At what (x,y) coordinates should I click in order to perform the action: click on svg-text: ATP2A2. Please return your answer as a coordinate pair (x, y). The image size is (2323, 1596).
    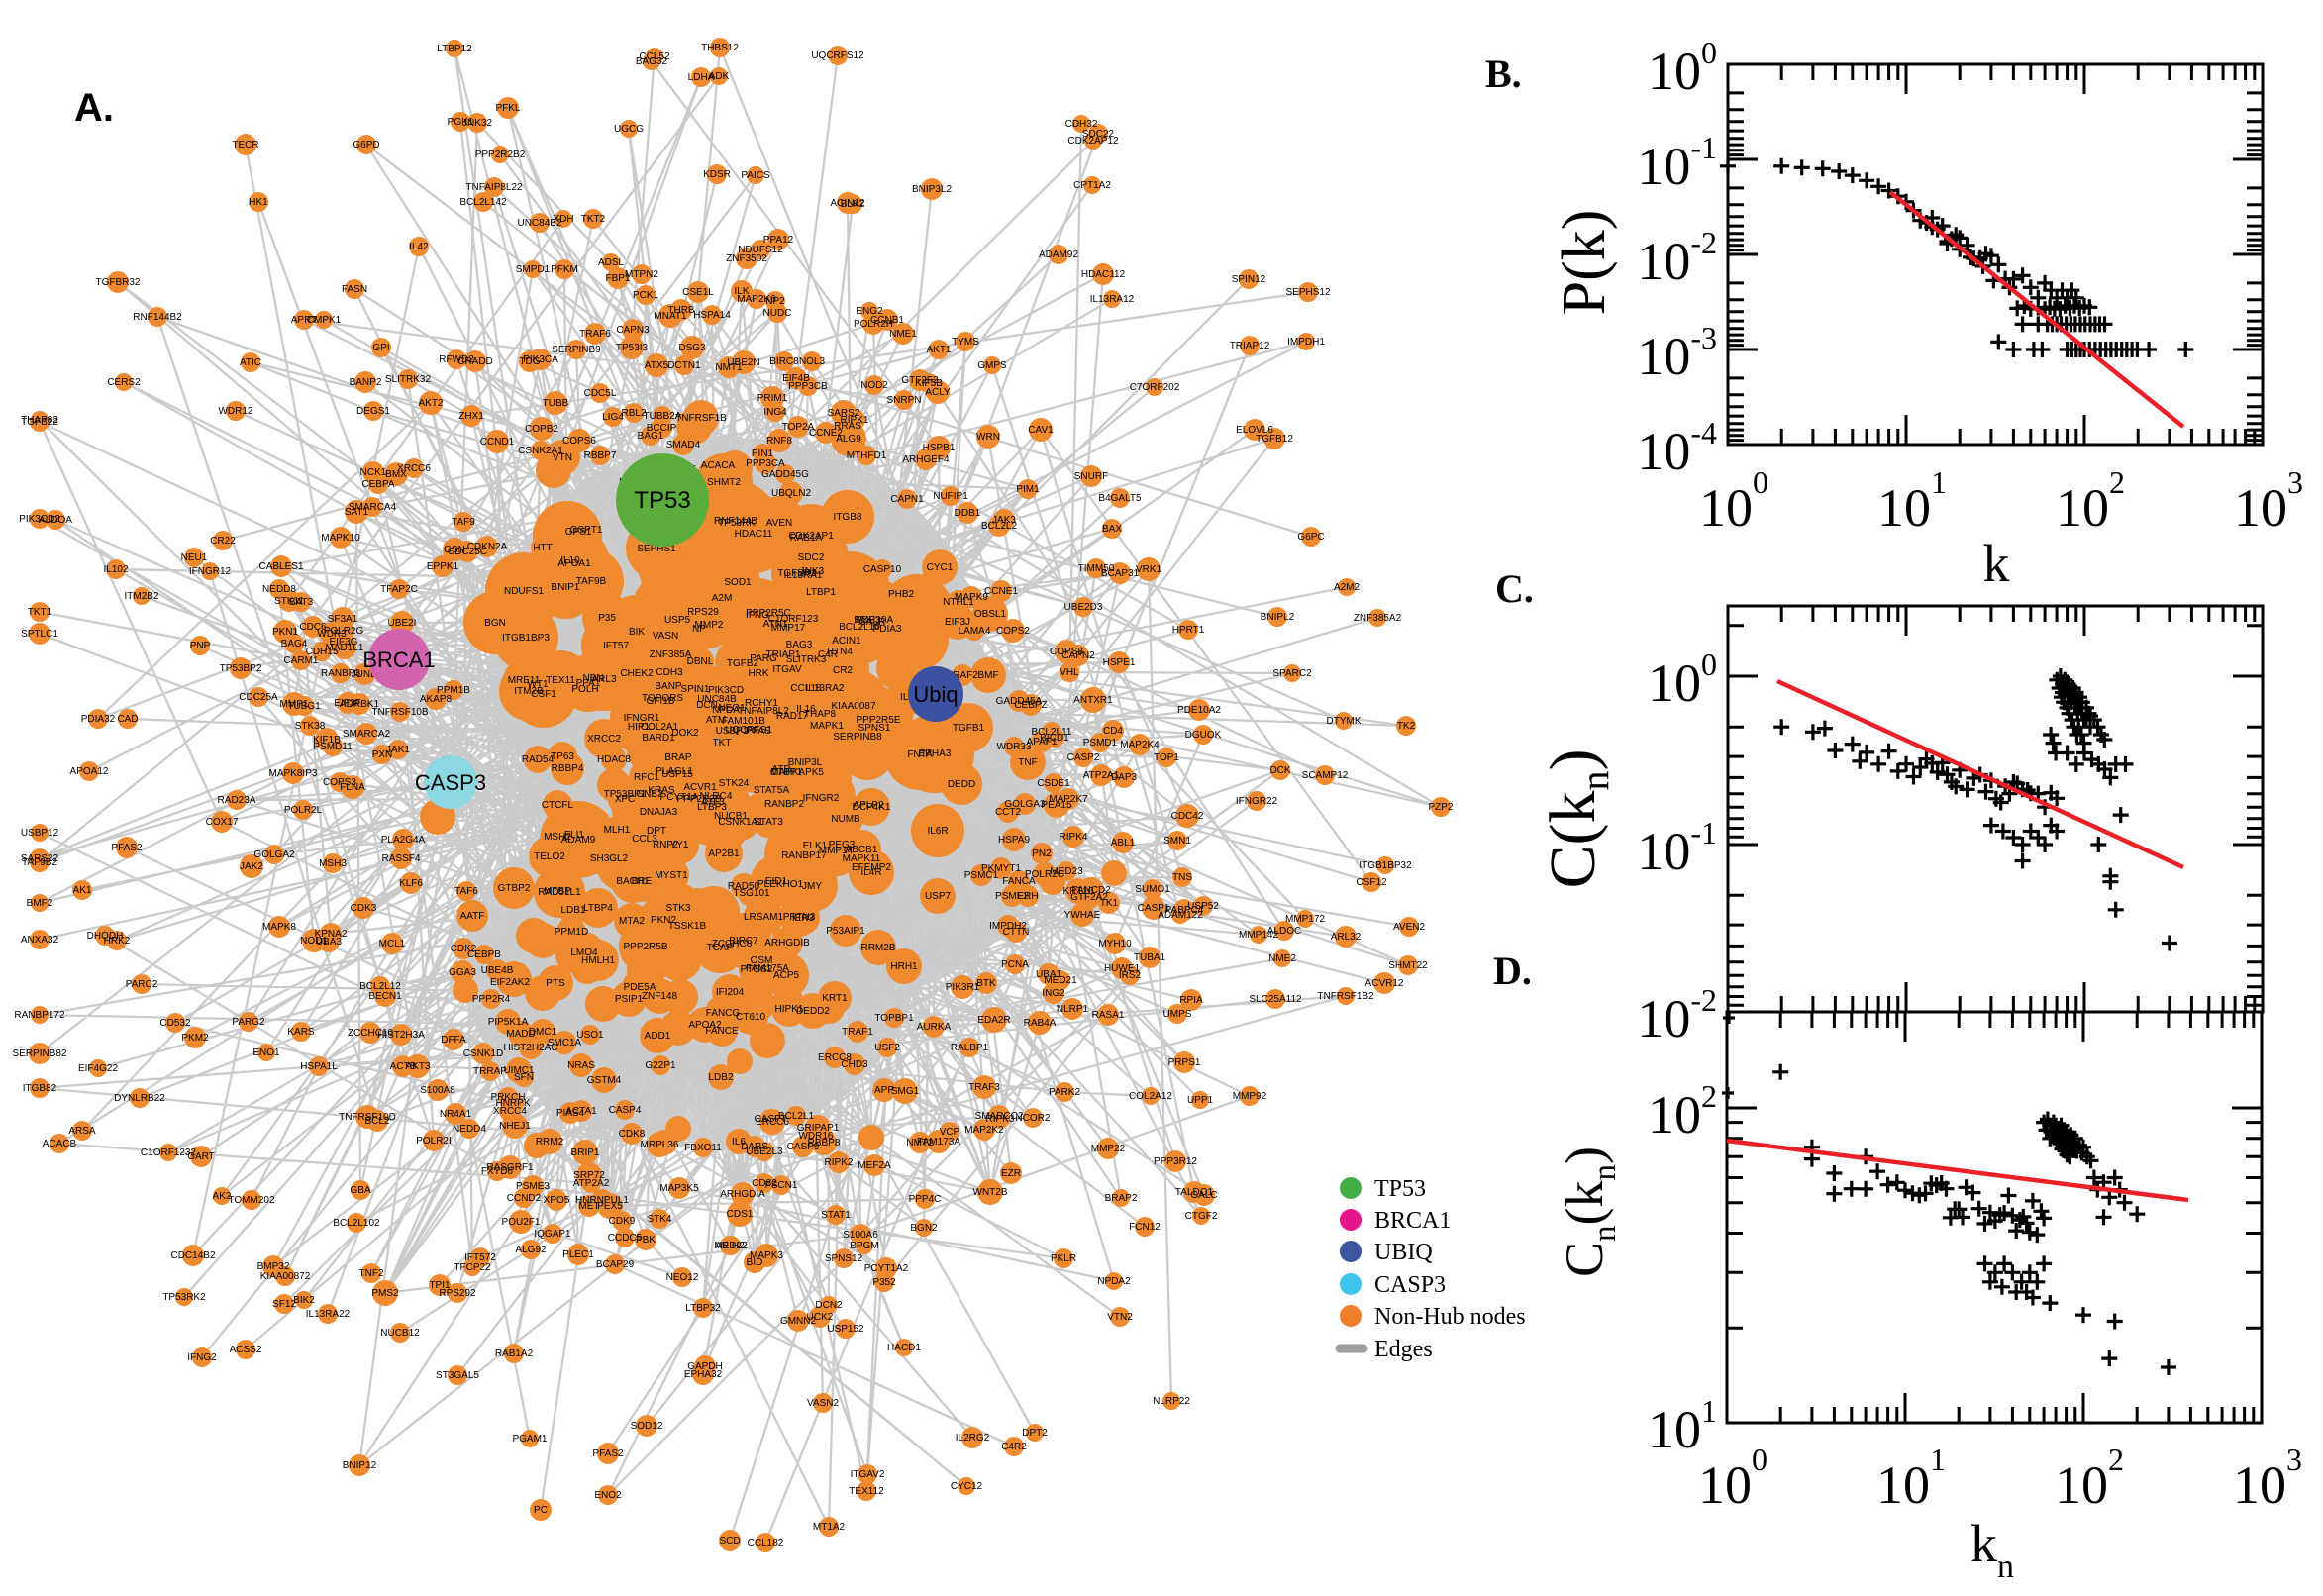
    Looking at the image, I should click on (592, 1183).